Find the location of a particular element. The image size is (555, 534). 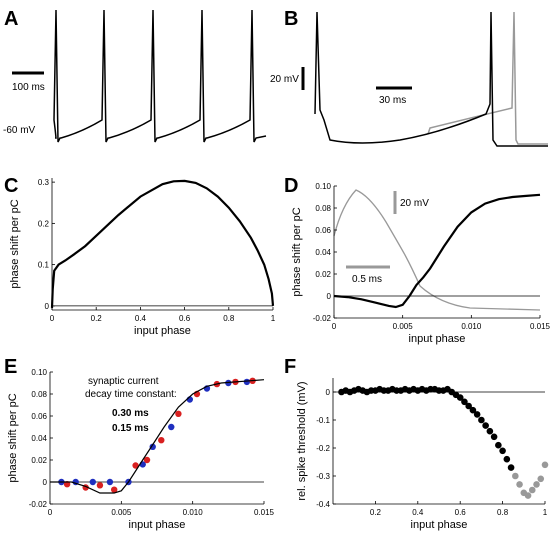

legend-item-015ms: 0.15 ms is located at coordinates (130, 428).